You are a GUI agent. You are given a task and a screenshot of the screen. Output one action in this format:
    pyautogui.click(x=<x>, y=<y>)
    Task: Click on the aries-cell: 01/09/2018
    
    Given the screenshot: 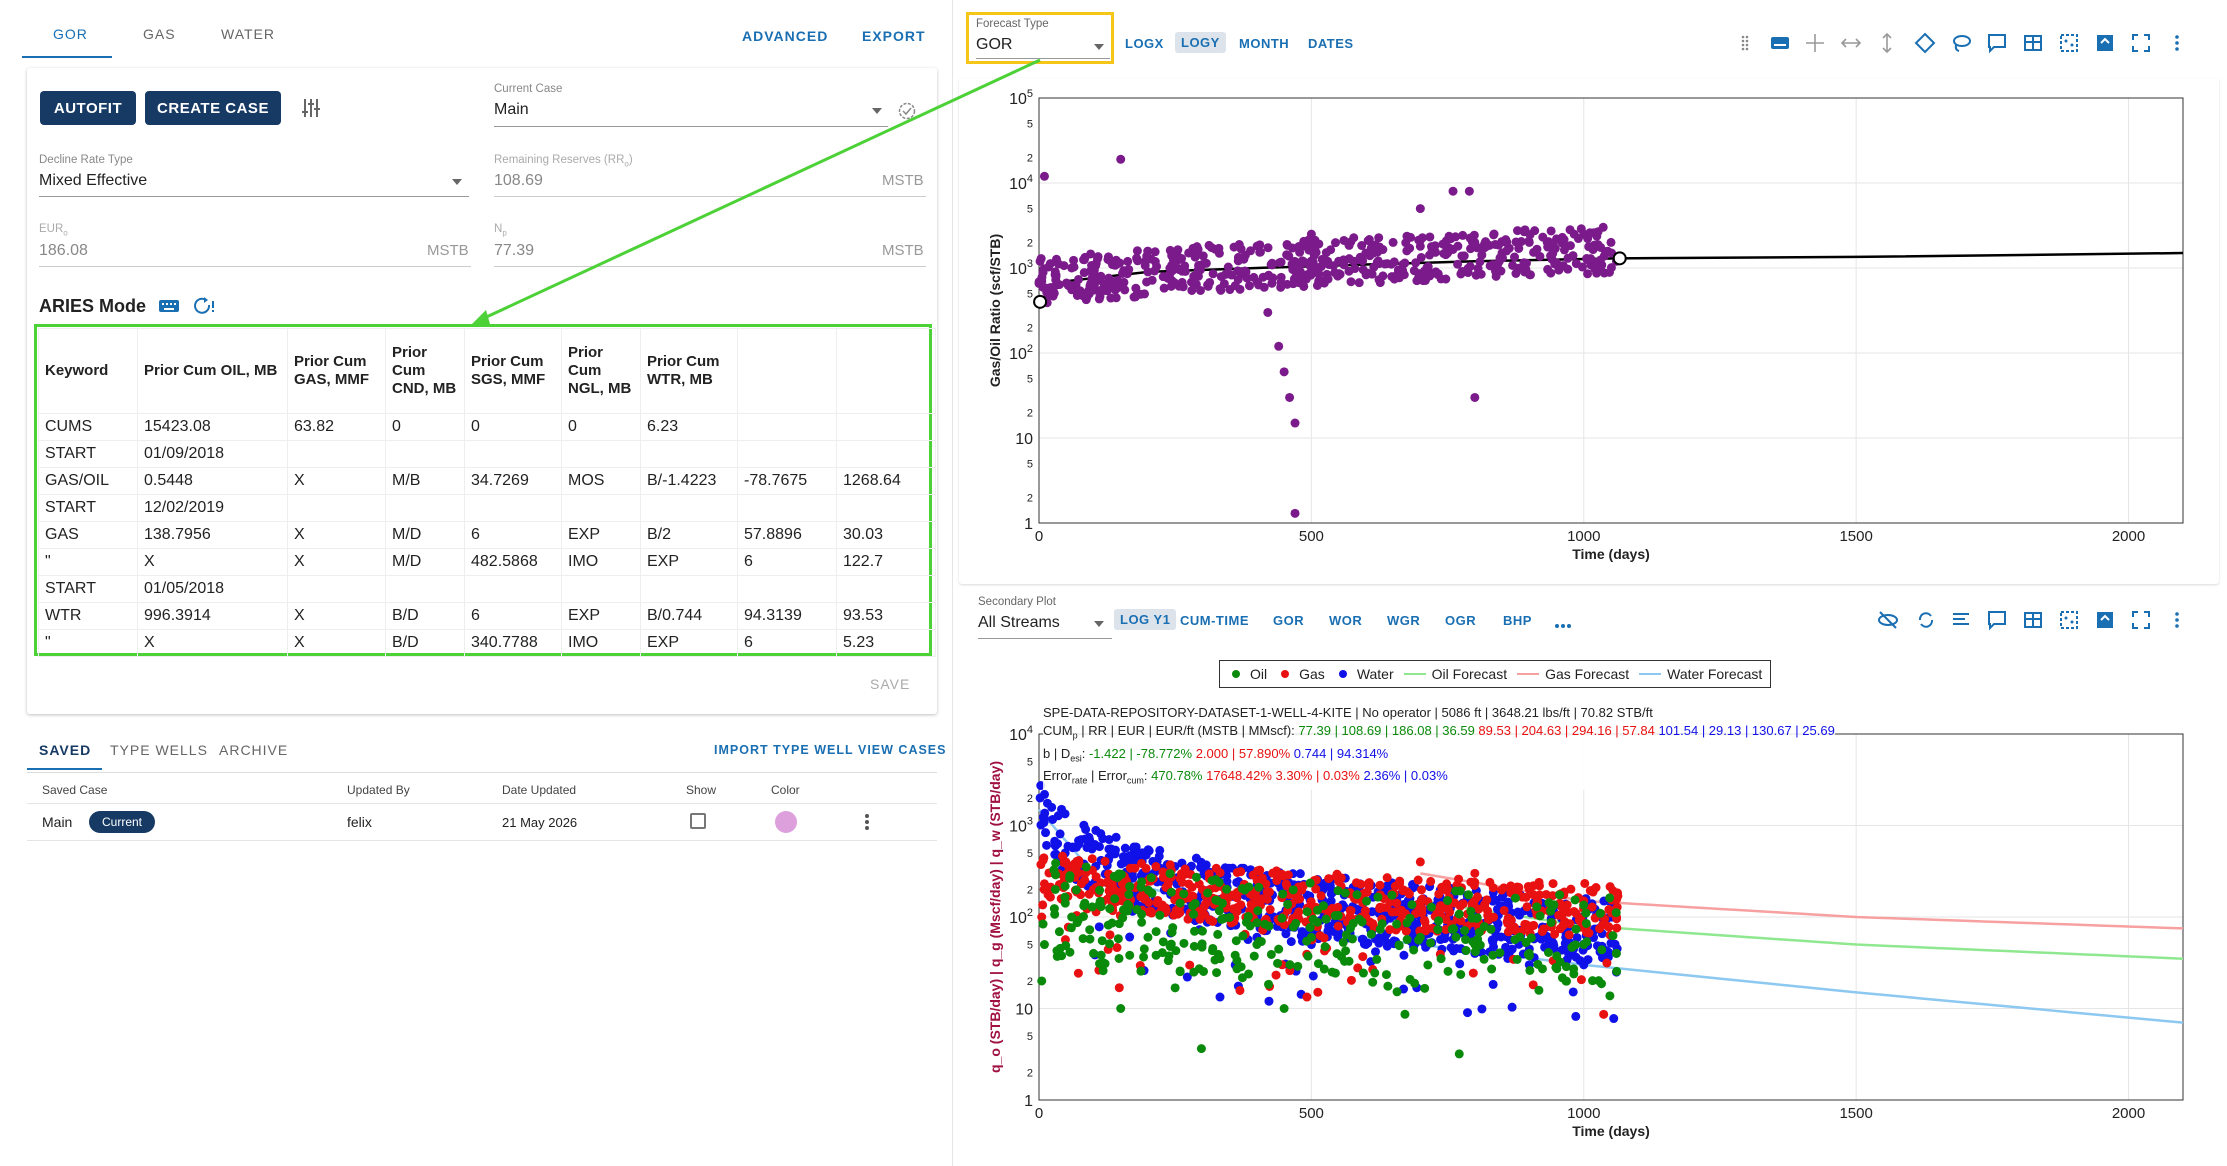 What is the action you would take?
    pyautogui.click(x=212, y=454)
    